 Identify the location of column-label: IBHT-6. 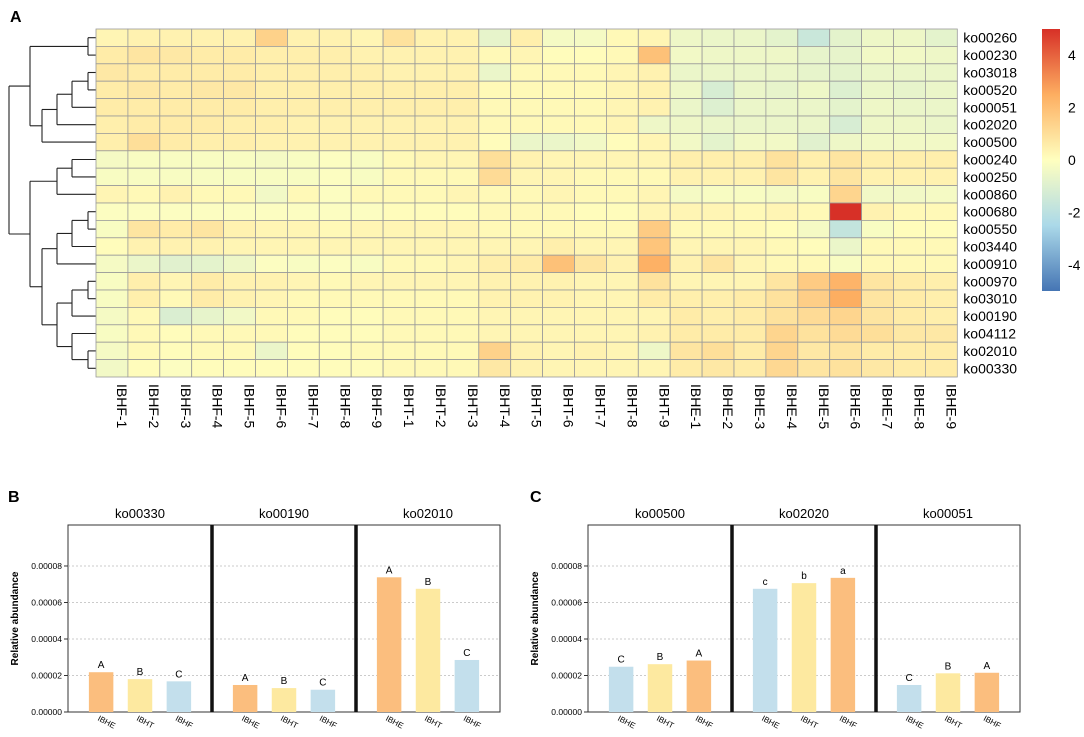
(569, 406).